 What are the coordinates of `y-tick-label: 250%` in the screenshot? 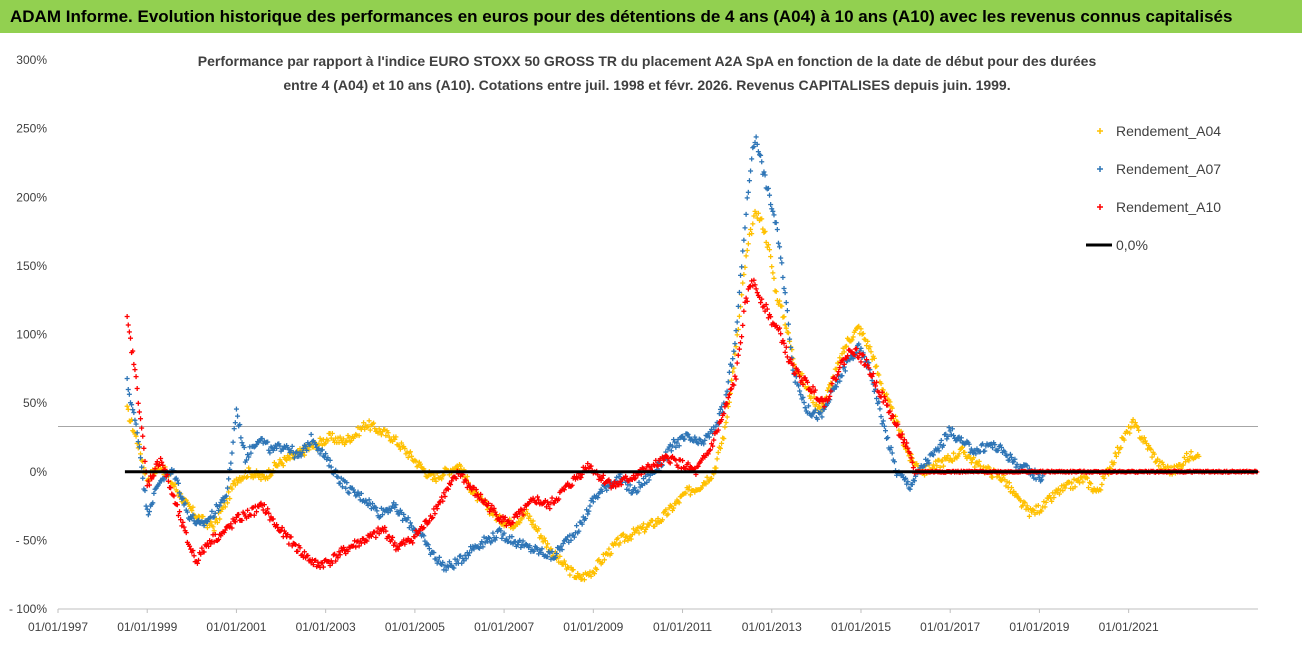 It's located at (31, 129).